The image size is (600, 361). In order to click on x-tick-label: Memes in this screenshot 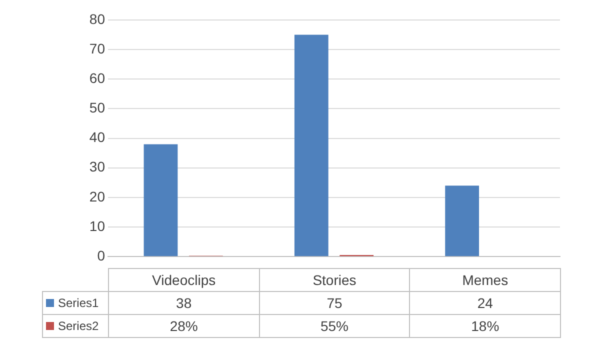, I will do `click(485, 280)`.